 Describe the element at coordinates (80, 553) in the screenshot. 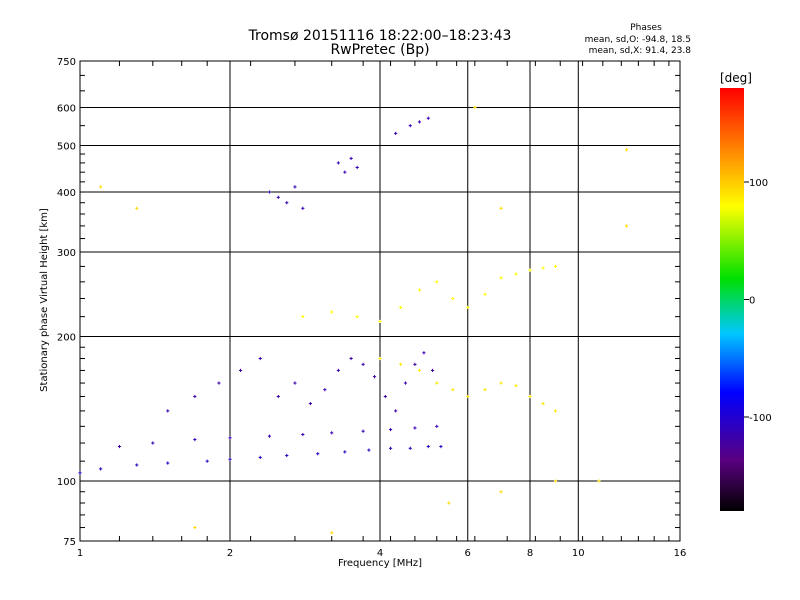

I see `x-tick-label: 1` at that location.